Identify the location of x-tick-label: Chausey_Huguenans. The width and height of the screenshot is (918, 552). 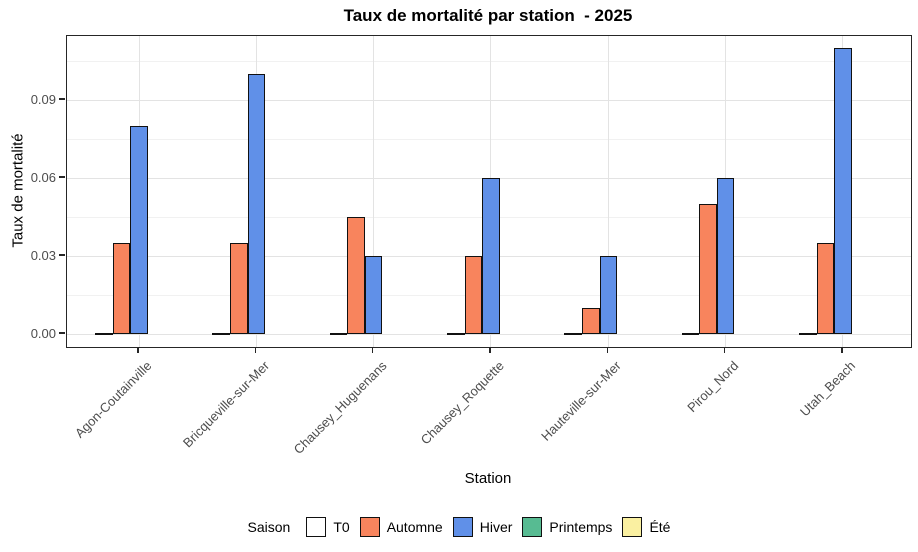
(340, 408).